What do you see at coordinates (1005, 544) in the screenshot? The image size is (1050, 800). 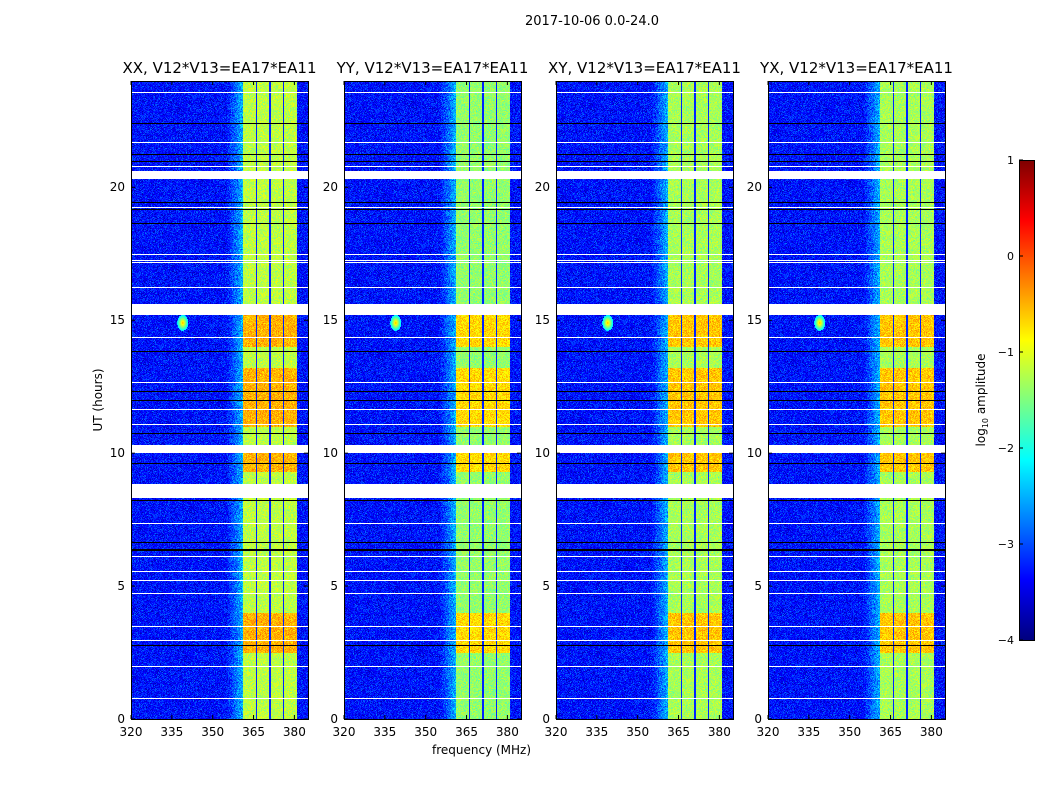 I see `colorbar-tick-label: −3` at bounding box center [1005, 544].